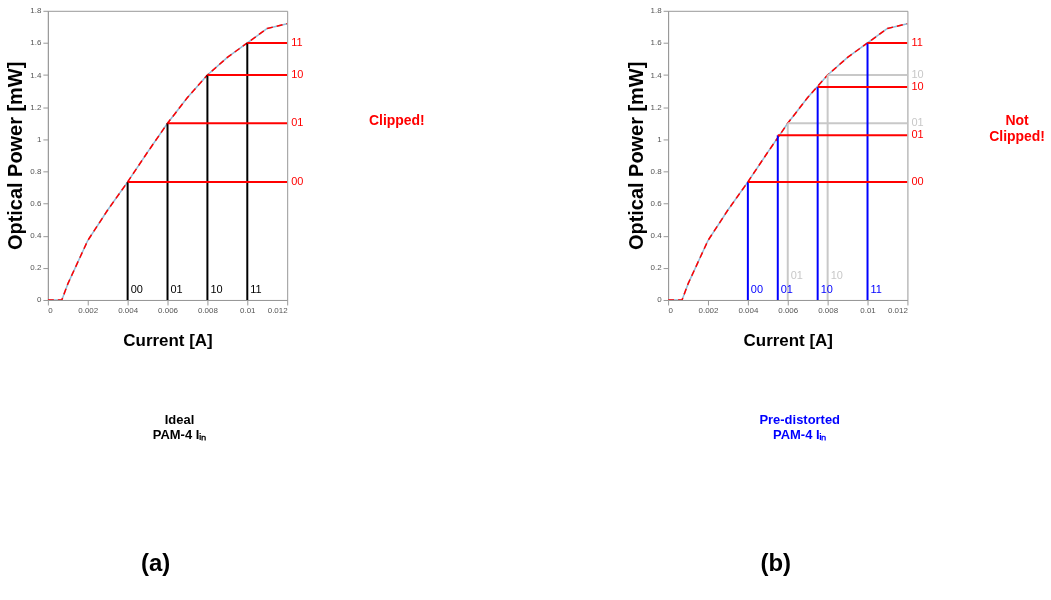 The image size is (1051, 600). What do you see at coordinates (1017, 127) in the screenshot?
I see `text: Not Clipped!` at bounding box center [1017, 127].